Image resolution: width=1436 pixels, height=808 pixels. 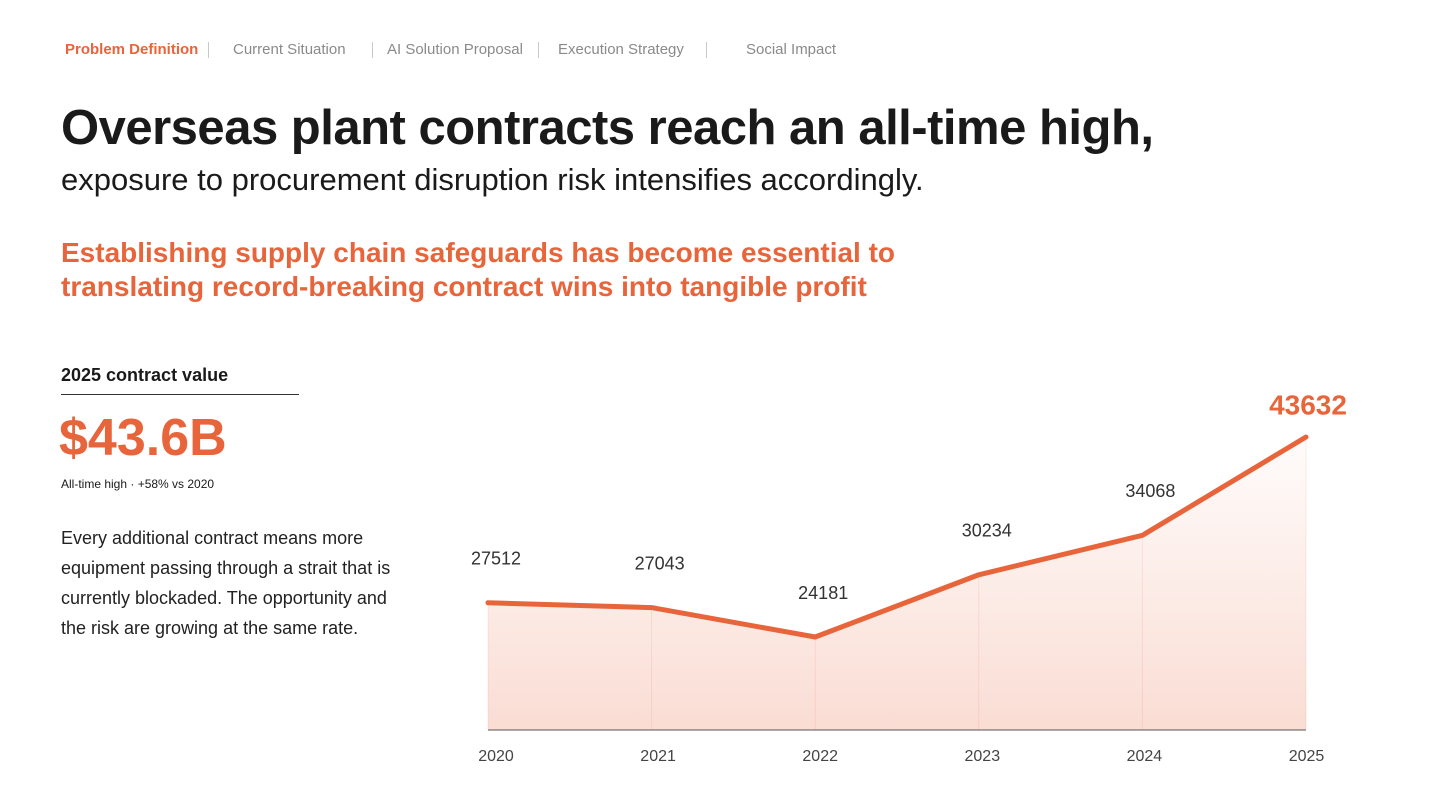 What do you see at coordinates (1308, 404) in the screenshot?
I see `data-label: 43632` at bounding box center [1308, 404].